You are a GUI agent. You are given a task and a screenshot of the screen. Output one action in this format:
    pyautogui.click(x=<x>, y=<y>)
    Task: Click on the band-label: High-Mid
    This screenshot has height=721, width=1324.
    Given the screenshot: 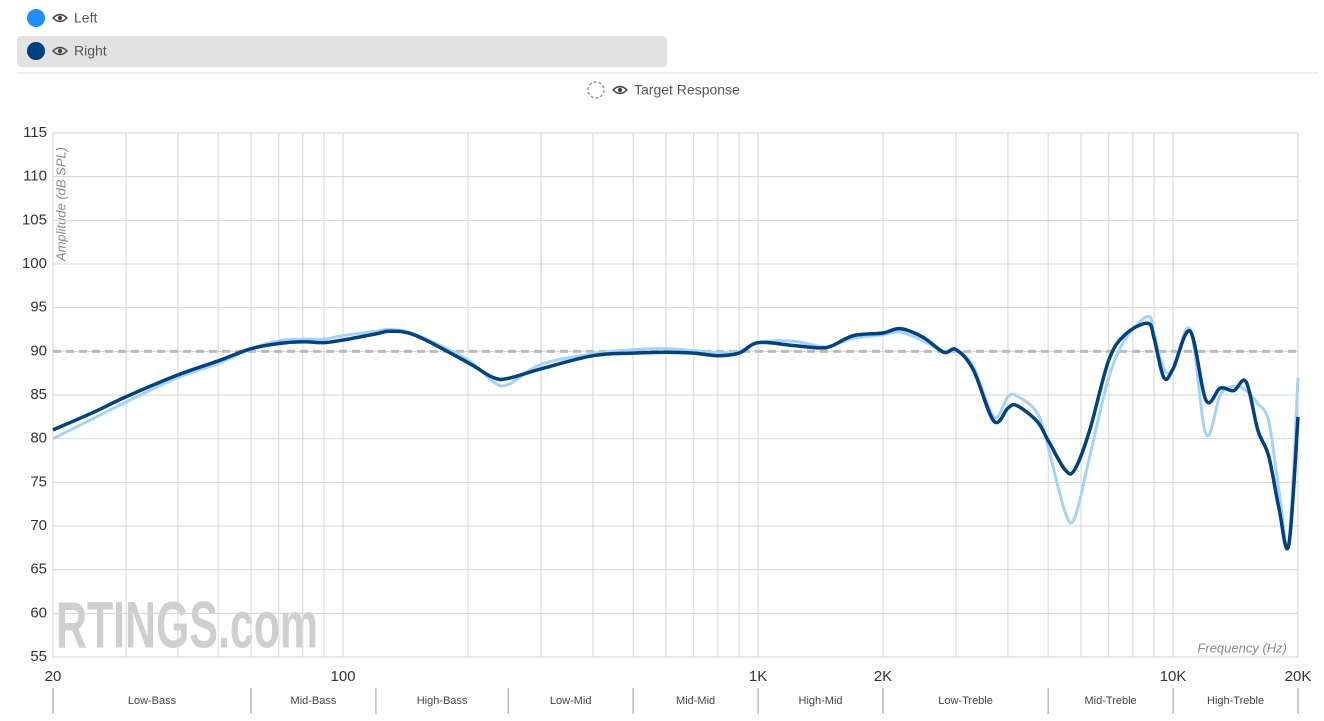 What is the action you would take?
    pyautogui.click(x=821, y=701)
    